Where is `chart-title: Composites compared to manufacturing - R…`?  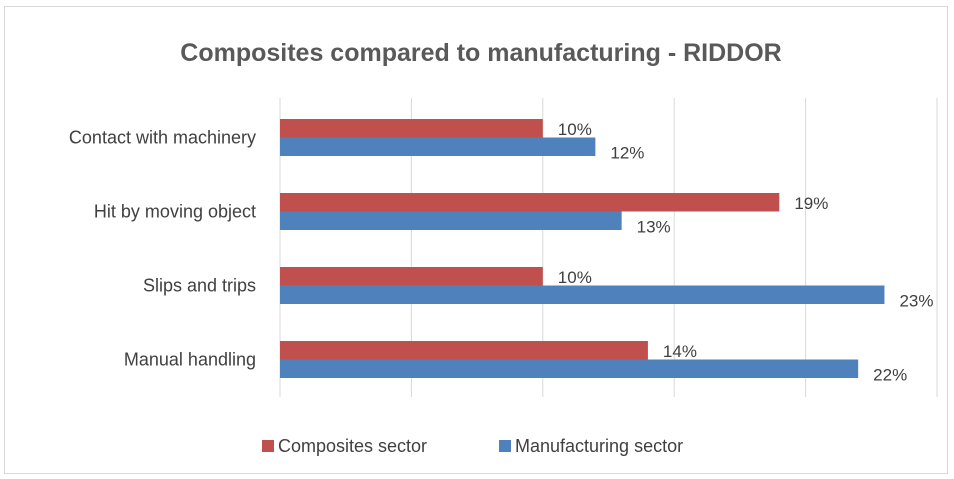
chart-title: Composites compared to manufacturing - R… is located at coordinates (480, 53).